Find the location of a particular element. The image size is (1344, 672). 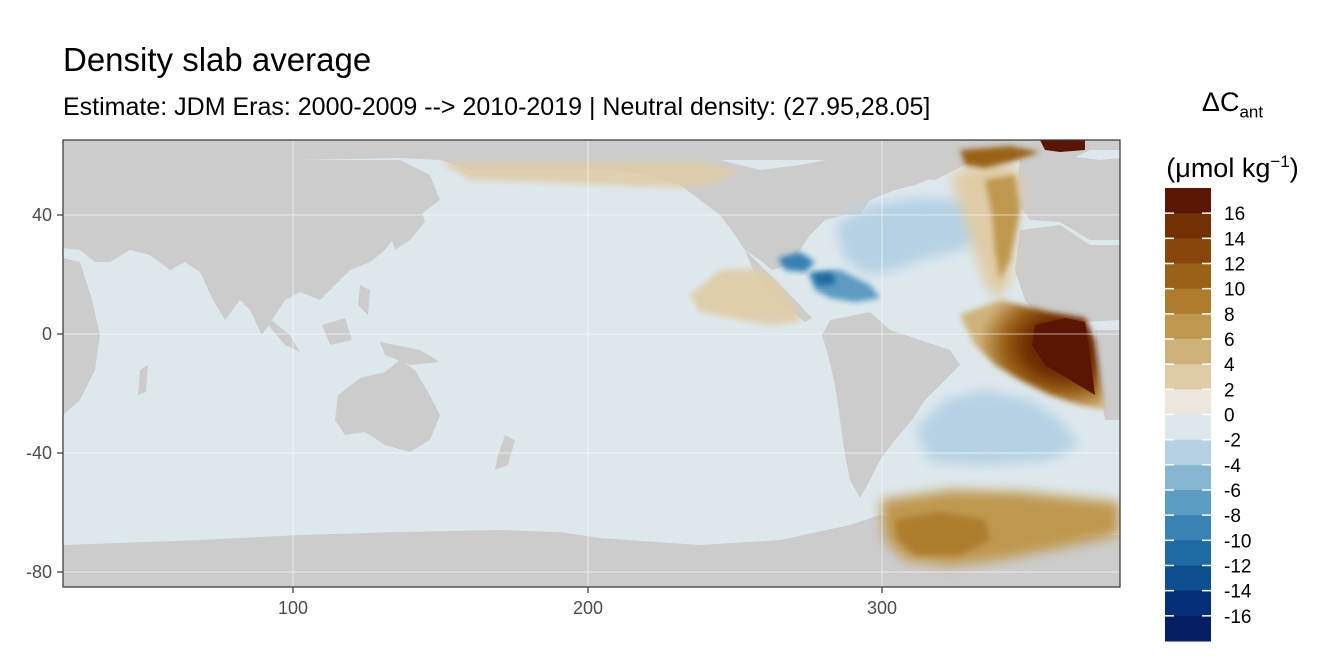

anomaly-north-atlantic-mid is located at coordinates (1002, 227).